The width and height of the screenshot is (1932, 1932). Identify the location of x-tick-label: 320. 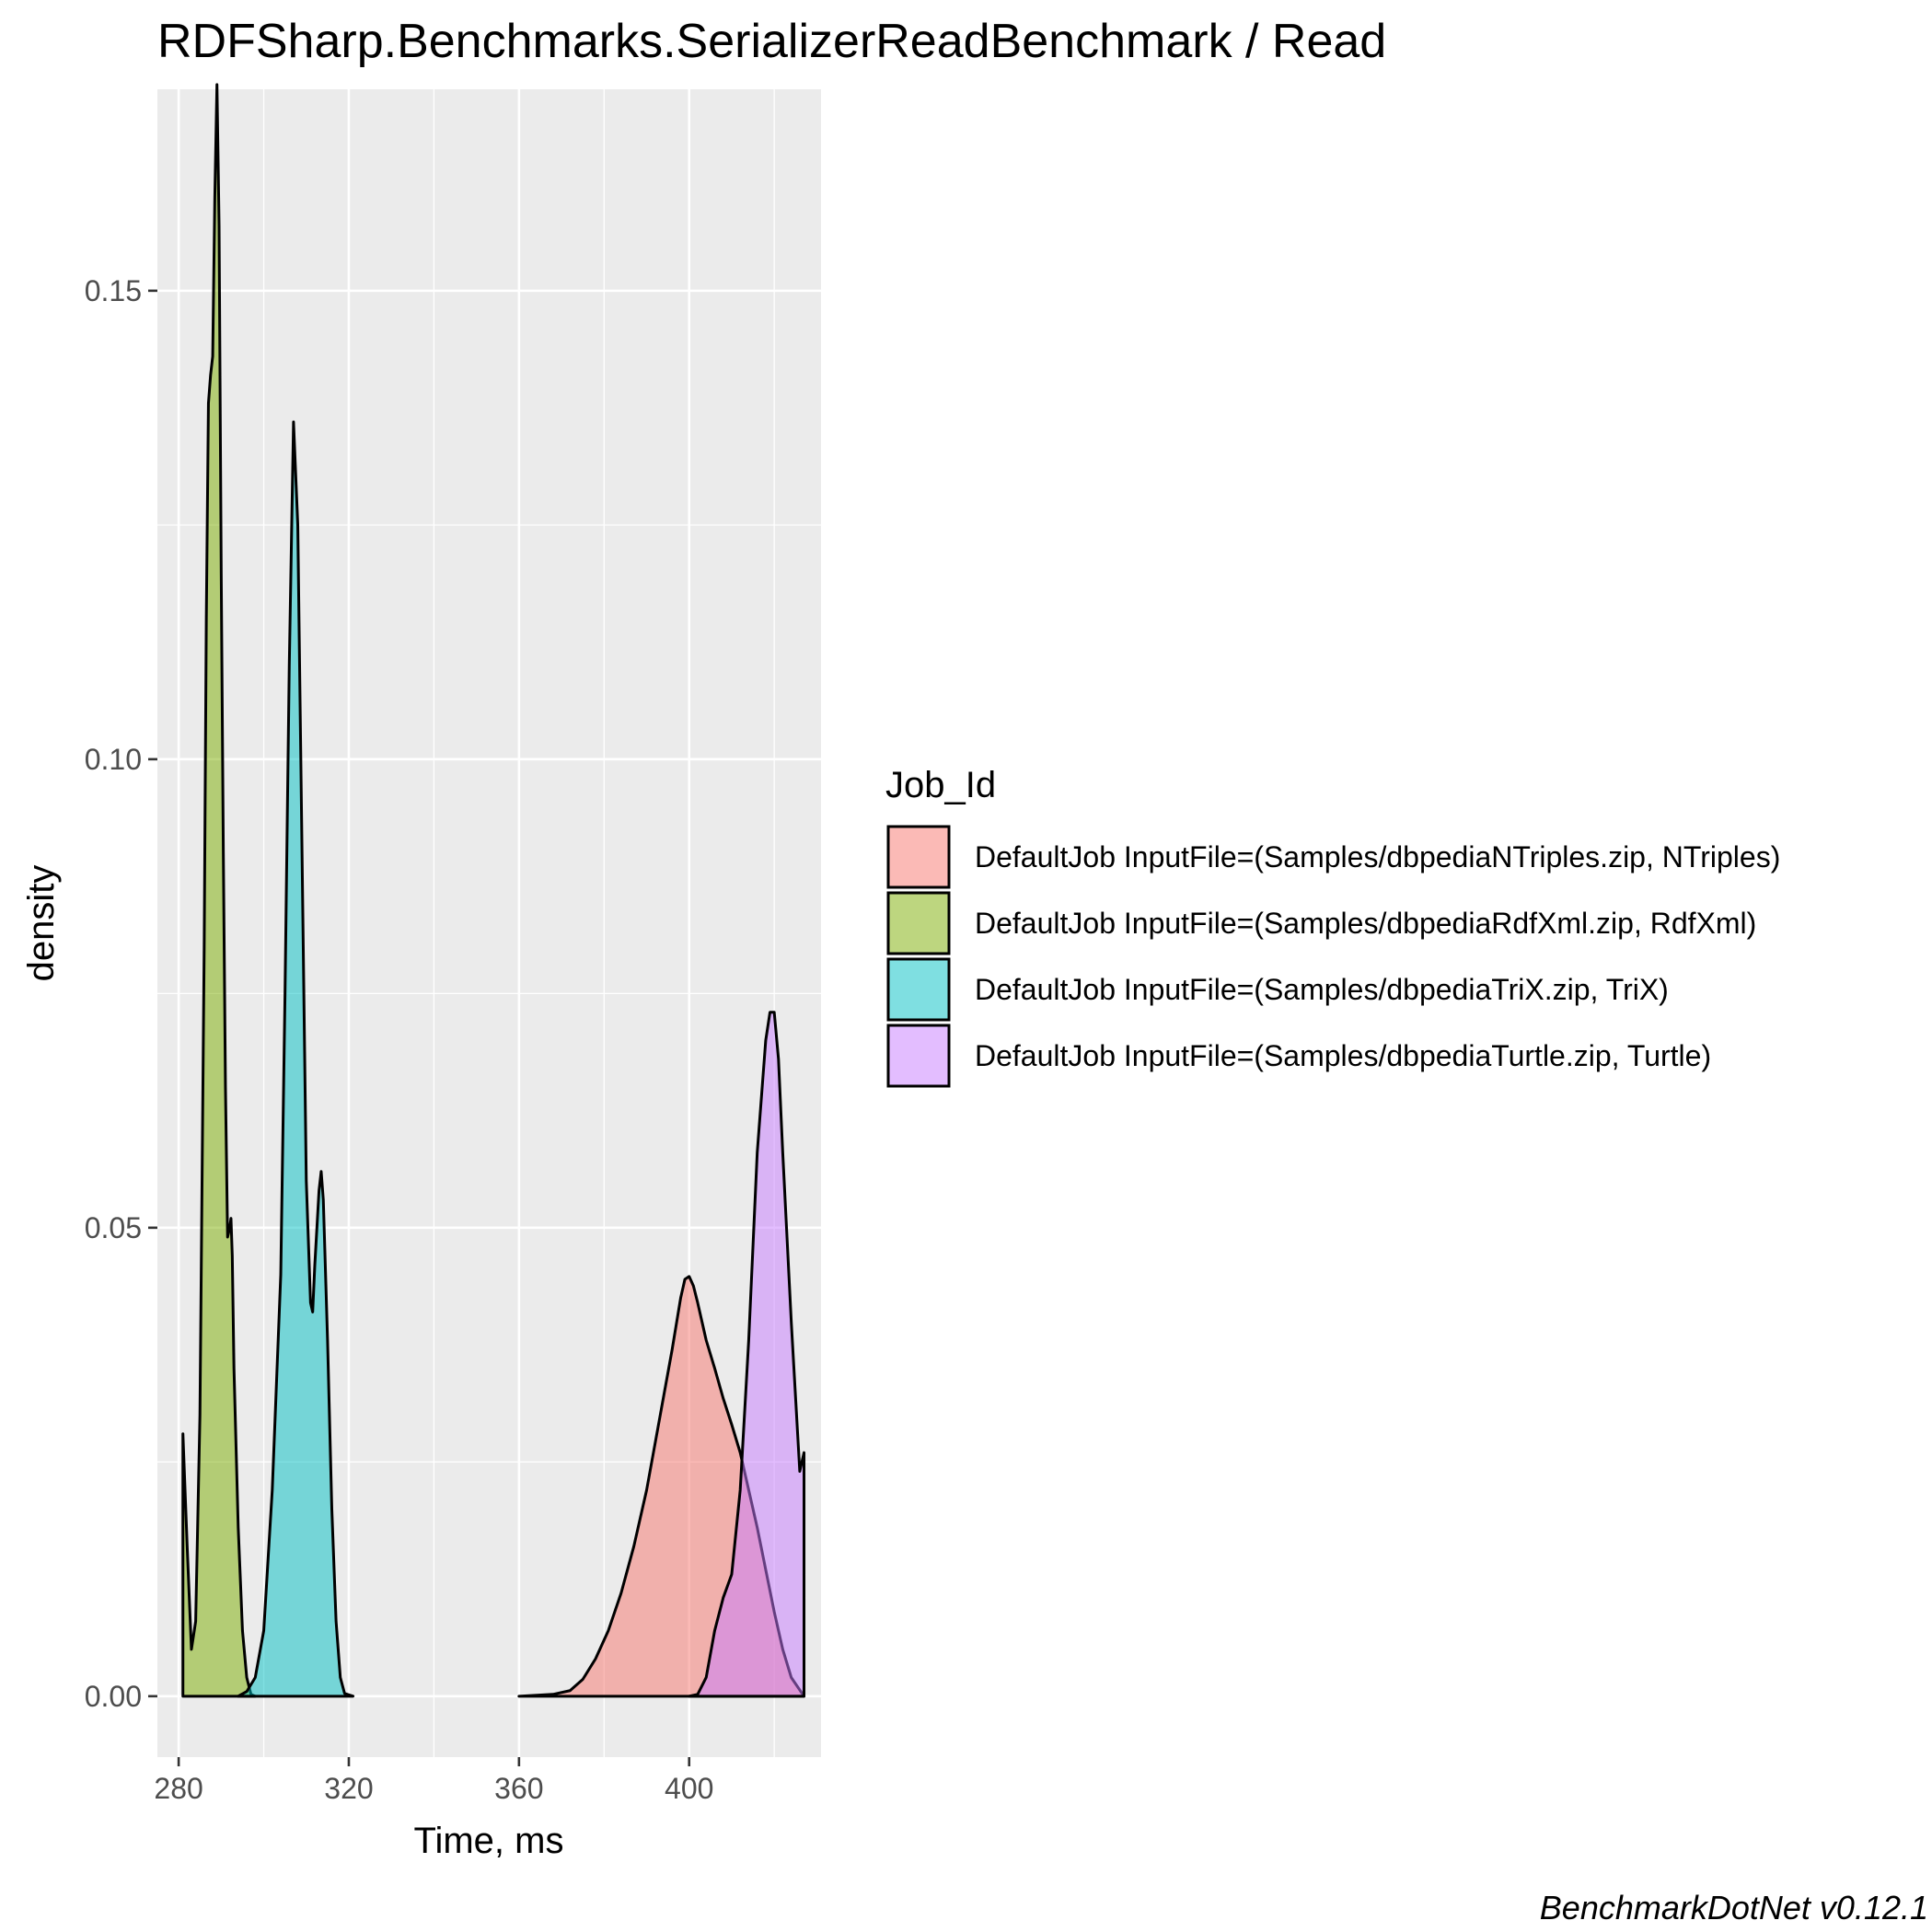
(349, 1789).